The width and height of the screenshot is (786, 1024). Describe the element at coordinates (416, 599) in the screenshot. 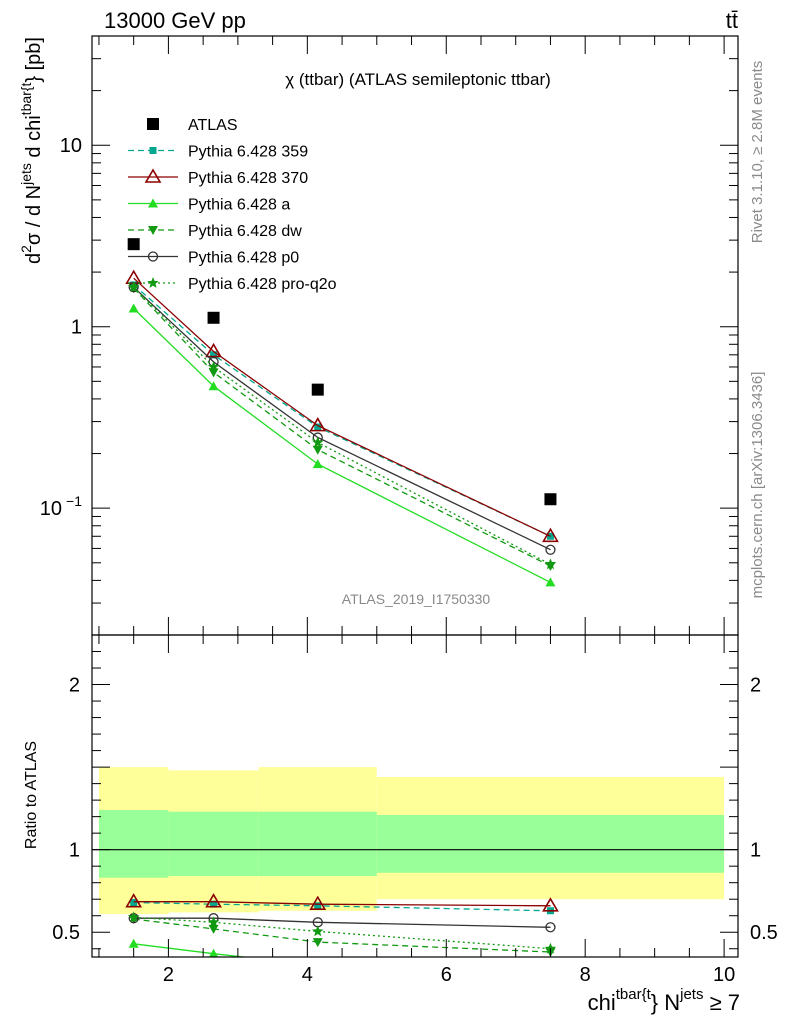

I see `watermark: ATLAS_2019_I1750330` at that location.